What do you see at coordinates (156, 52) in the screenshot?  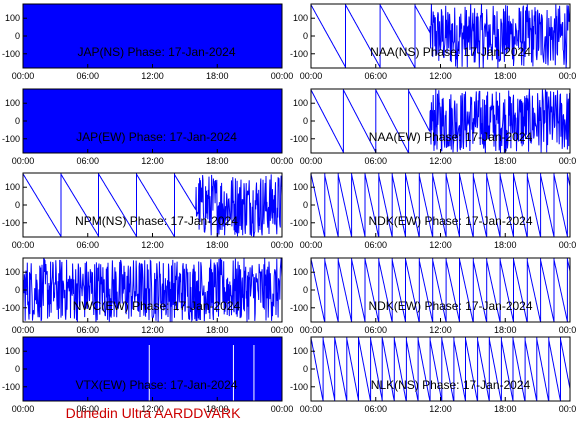 I see `panel-title: JAP(NS) Phase: 17-Jan-2024` at bounding box center [156, 52].